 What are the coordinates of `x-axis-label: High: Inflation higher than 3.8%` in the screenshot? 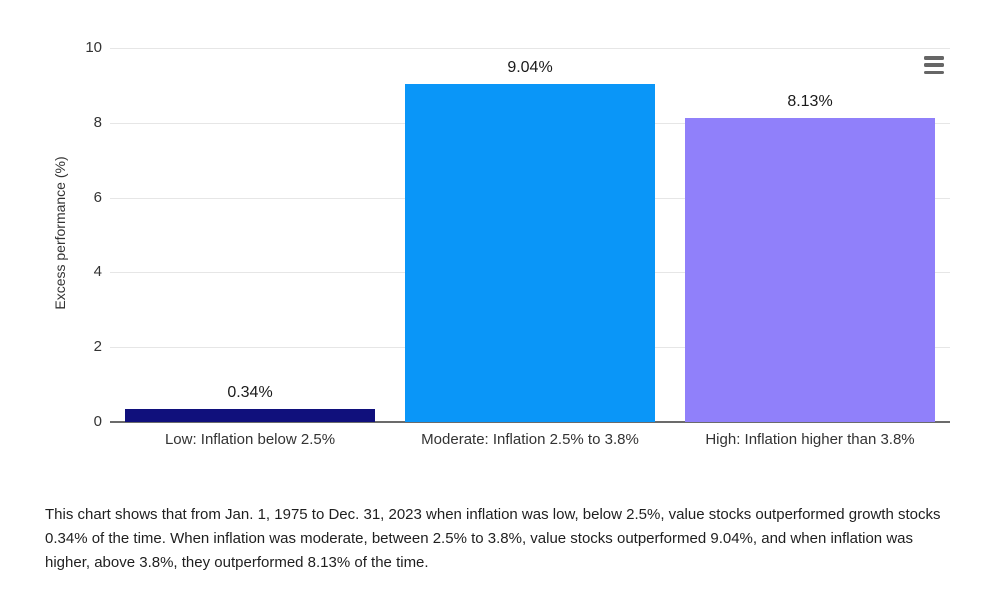 It's located at (810, 439).